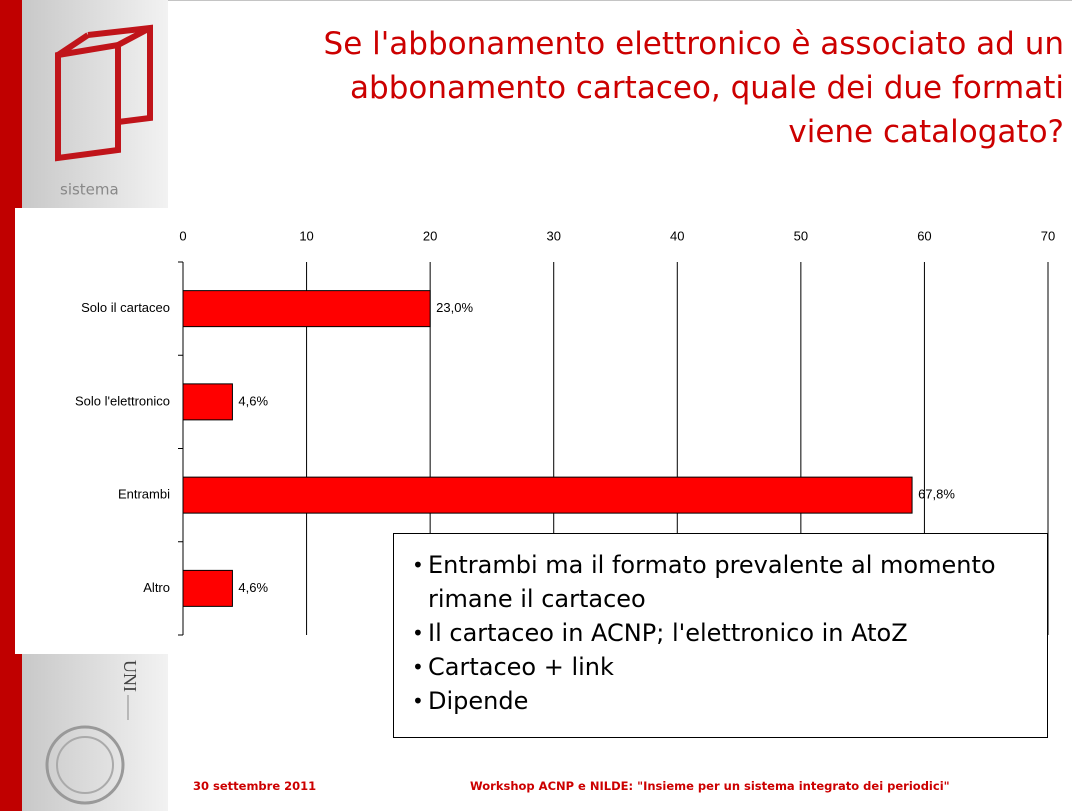  I want to click on seal, so click(85, 765).